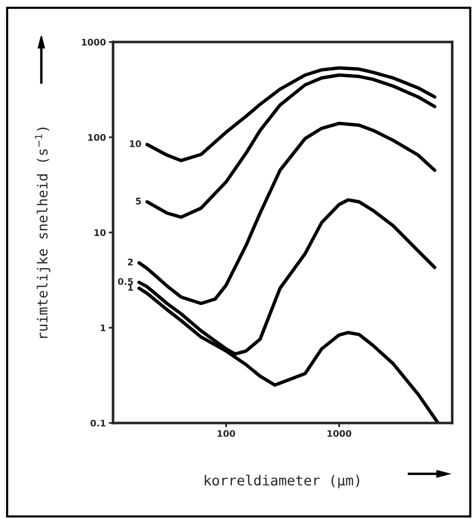  Describe the element at coordinates (97, 137) in the screenshot. I see `y-tick-label: 100` at that location.